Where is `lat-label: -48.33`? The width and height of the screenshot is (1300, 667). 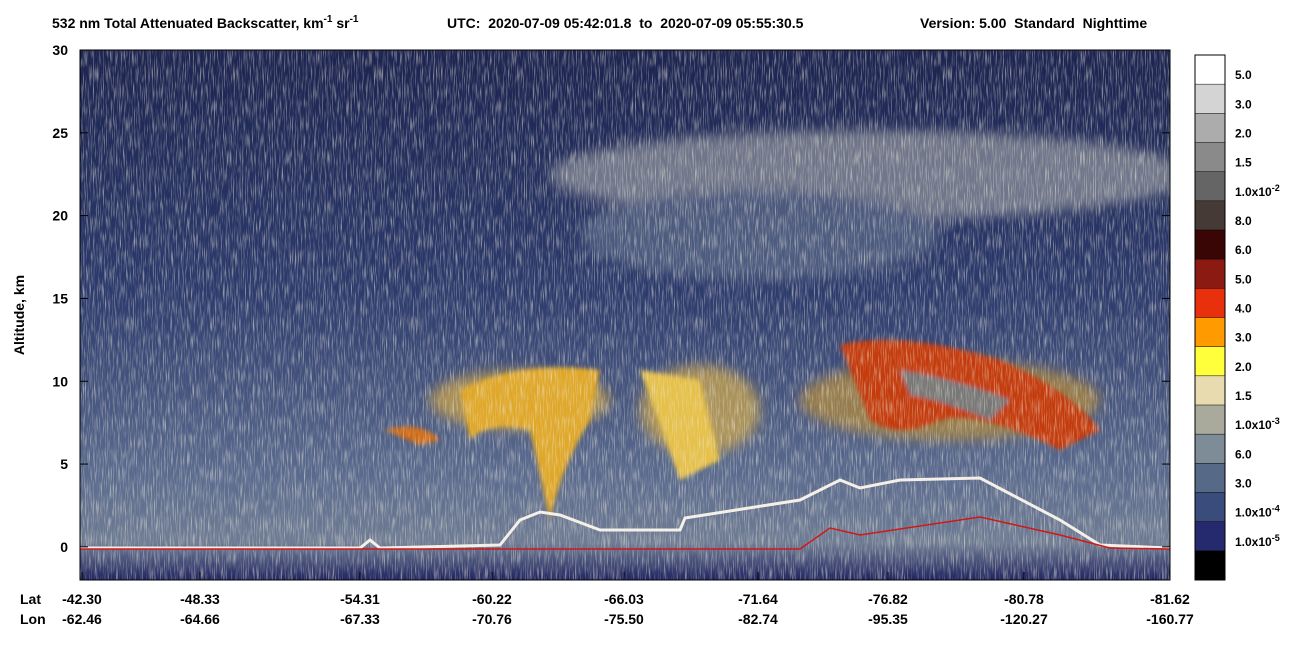
lat-label: -48.33 is located at coordinates (200, 599).